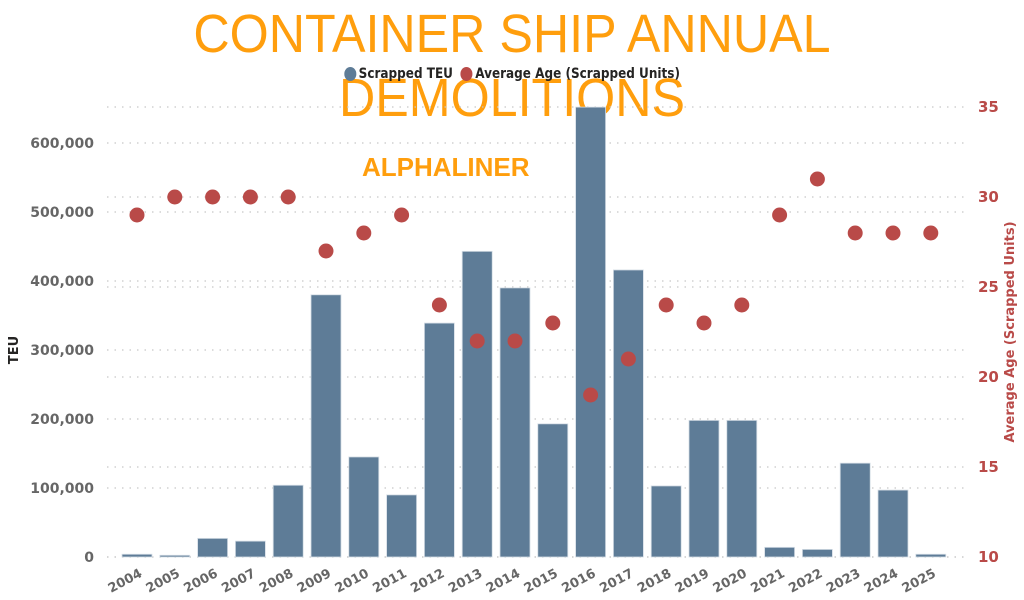 Image resolution: width=1024 pixels, height=600 pixels. I want to click on x-tick-label: 2019, so click(692, 581).